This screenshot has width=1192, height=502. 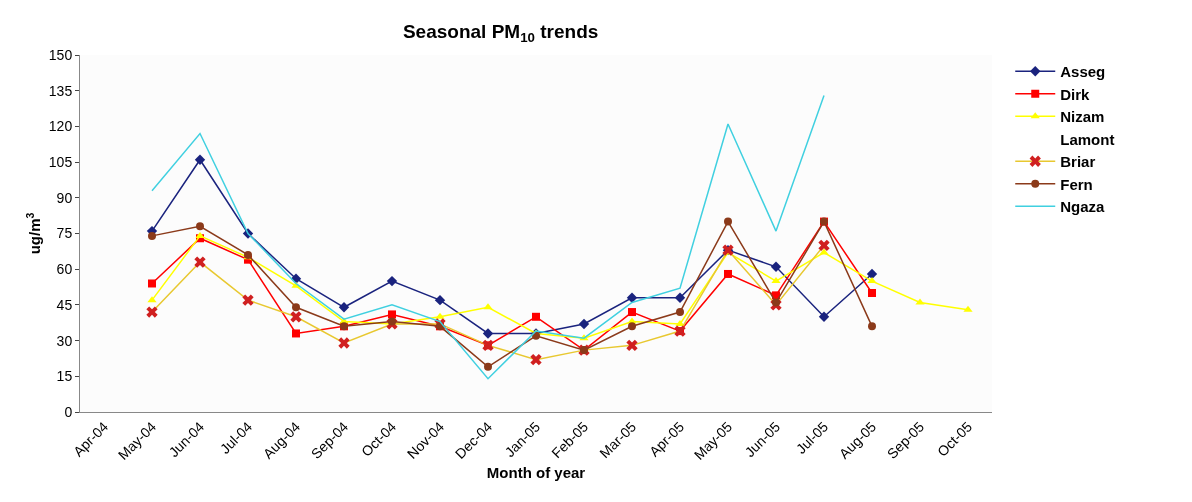 What do you see at coordinates (1076, 184) in the screenshot?
I see `legend-label: Fern` at bounding box center [1076, 184].